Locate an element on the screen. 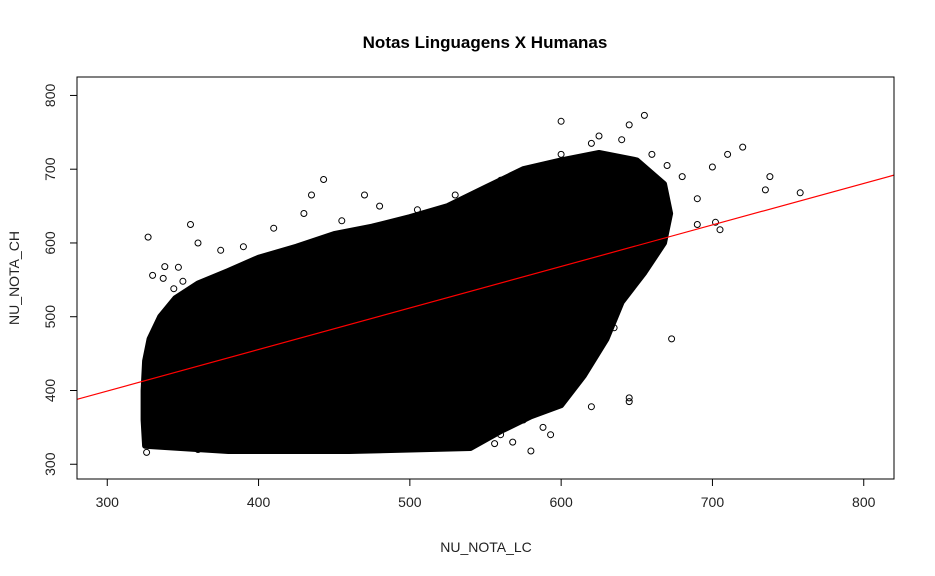 The image size is (935, 576). x-axis: 300 400 500 600 700 800 is located at coordinates (486, 494).